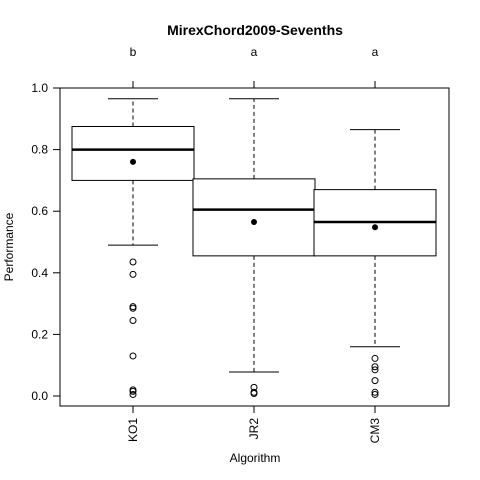 The height and width of the screenshot is (480, 480). I want to click on x-axis: KO1 JR2 CM3, so click(254, 424).